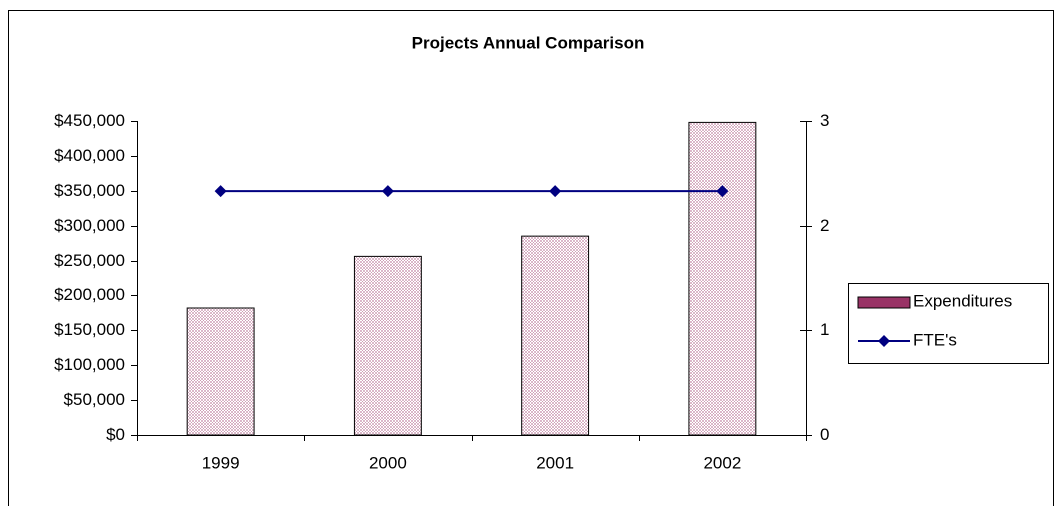  What do you see at coordinates (89, 364) in the screenshot?
I see `y-tick-label: $100,000` at bounding box center [89, 364].